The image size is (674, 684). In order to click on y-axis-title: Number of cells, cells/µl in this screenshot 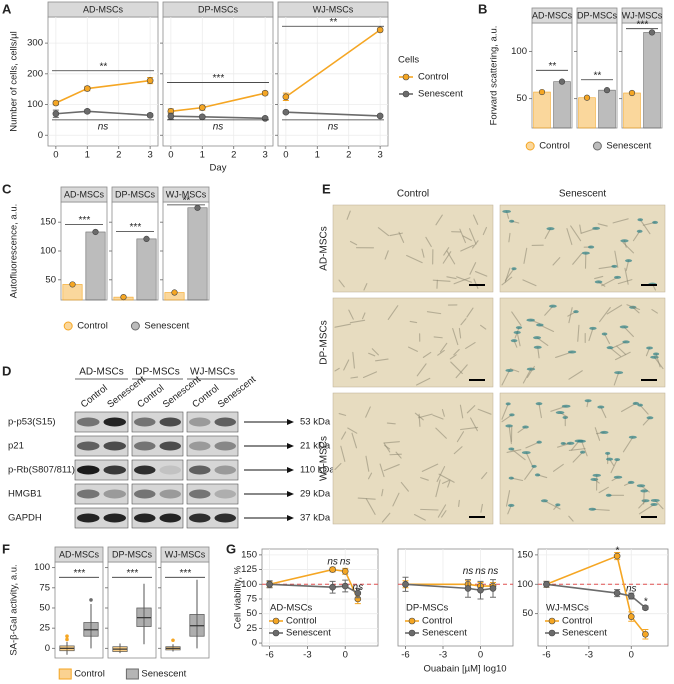, I will do `click(14, 81)`.